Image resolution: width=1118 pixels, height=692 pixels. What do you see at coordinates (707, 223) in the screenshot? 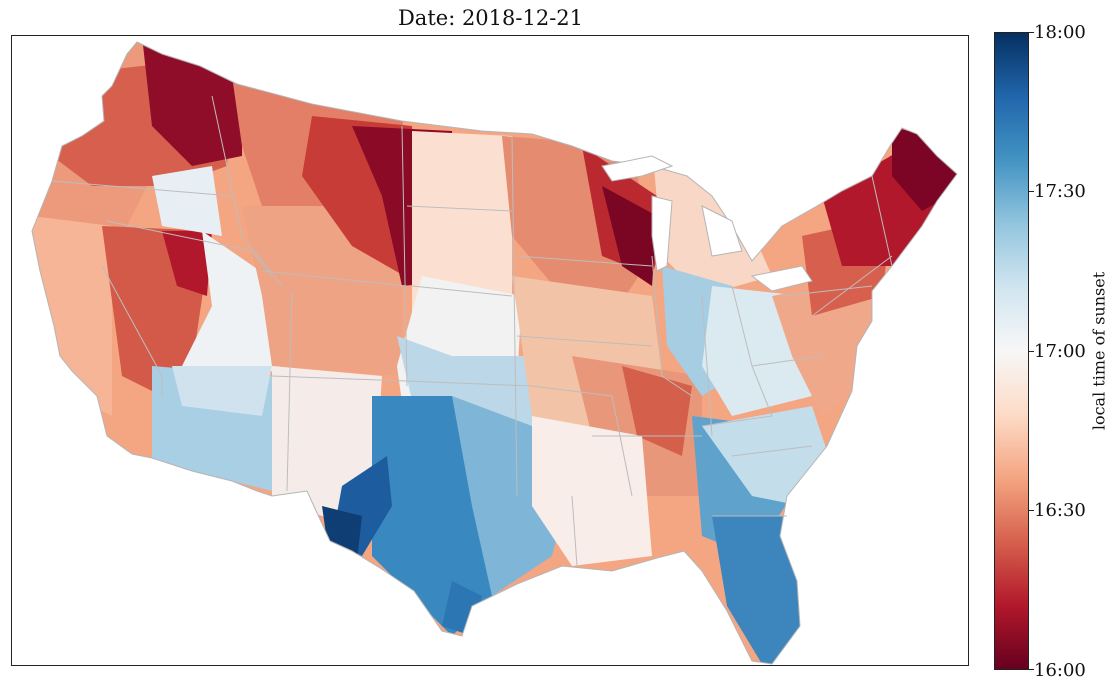
I see `great-lakes` at bounding box center [707, 223].